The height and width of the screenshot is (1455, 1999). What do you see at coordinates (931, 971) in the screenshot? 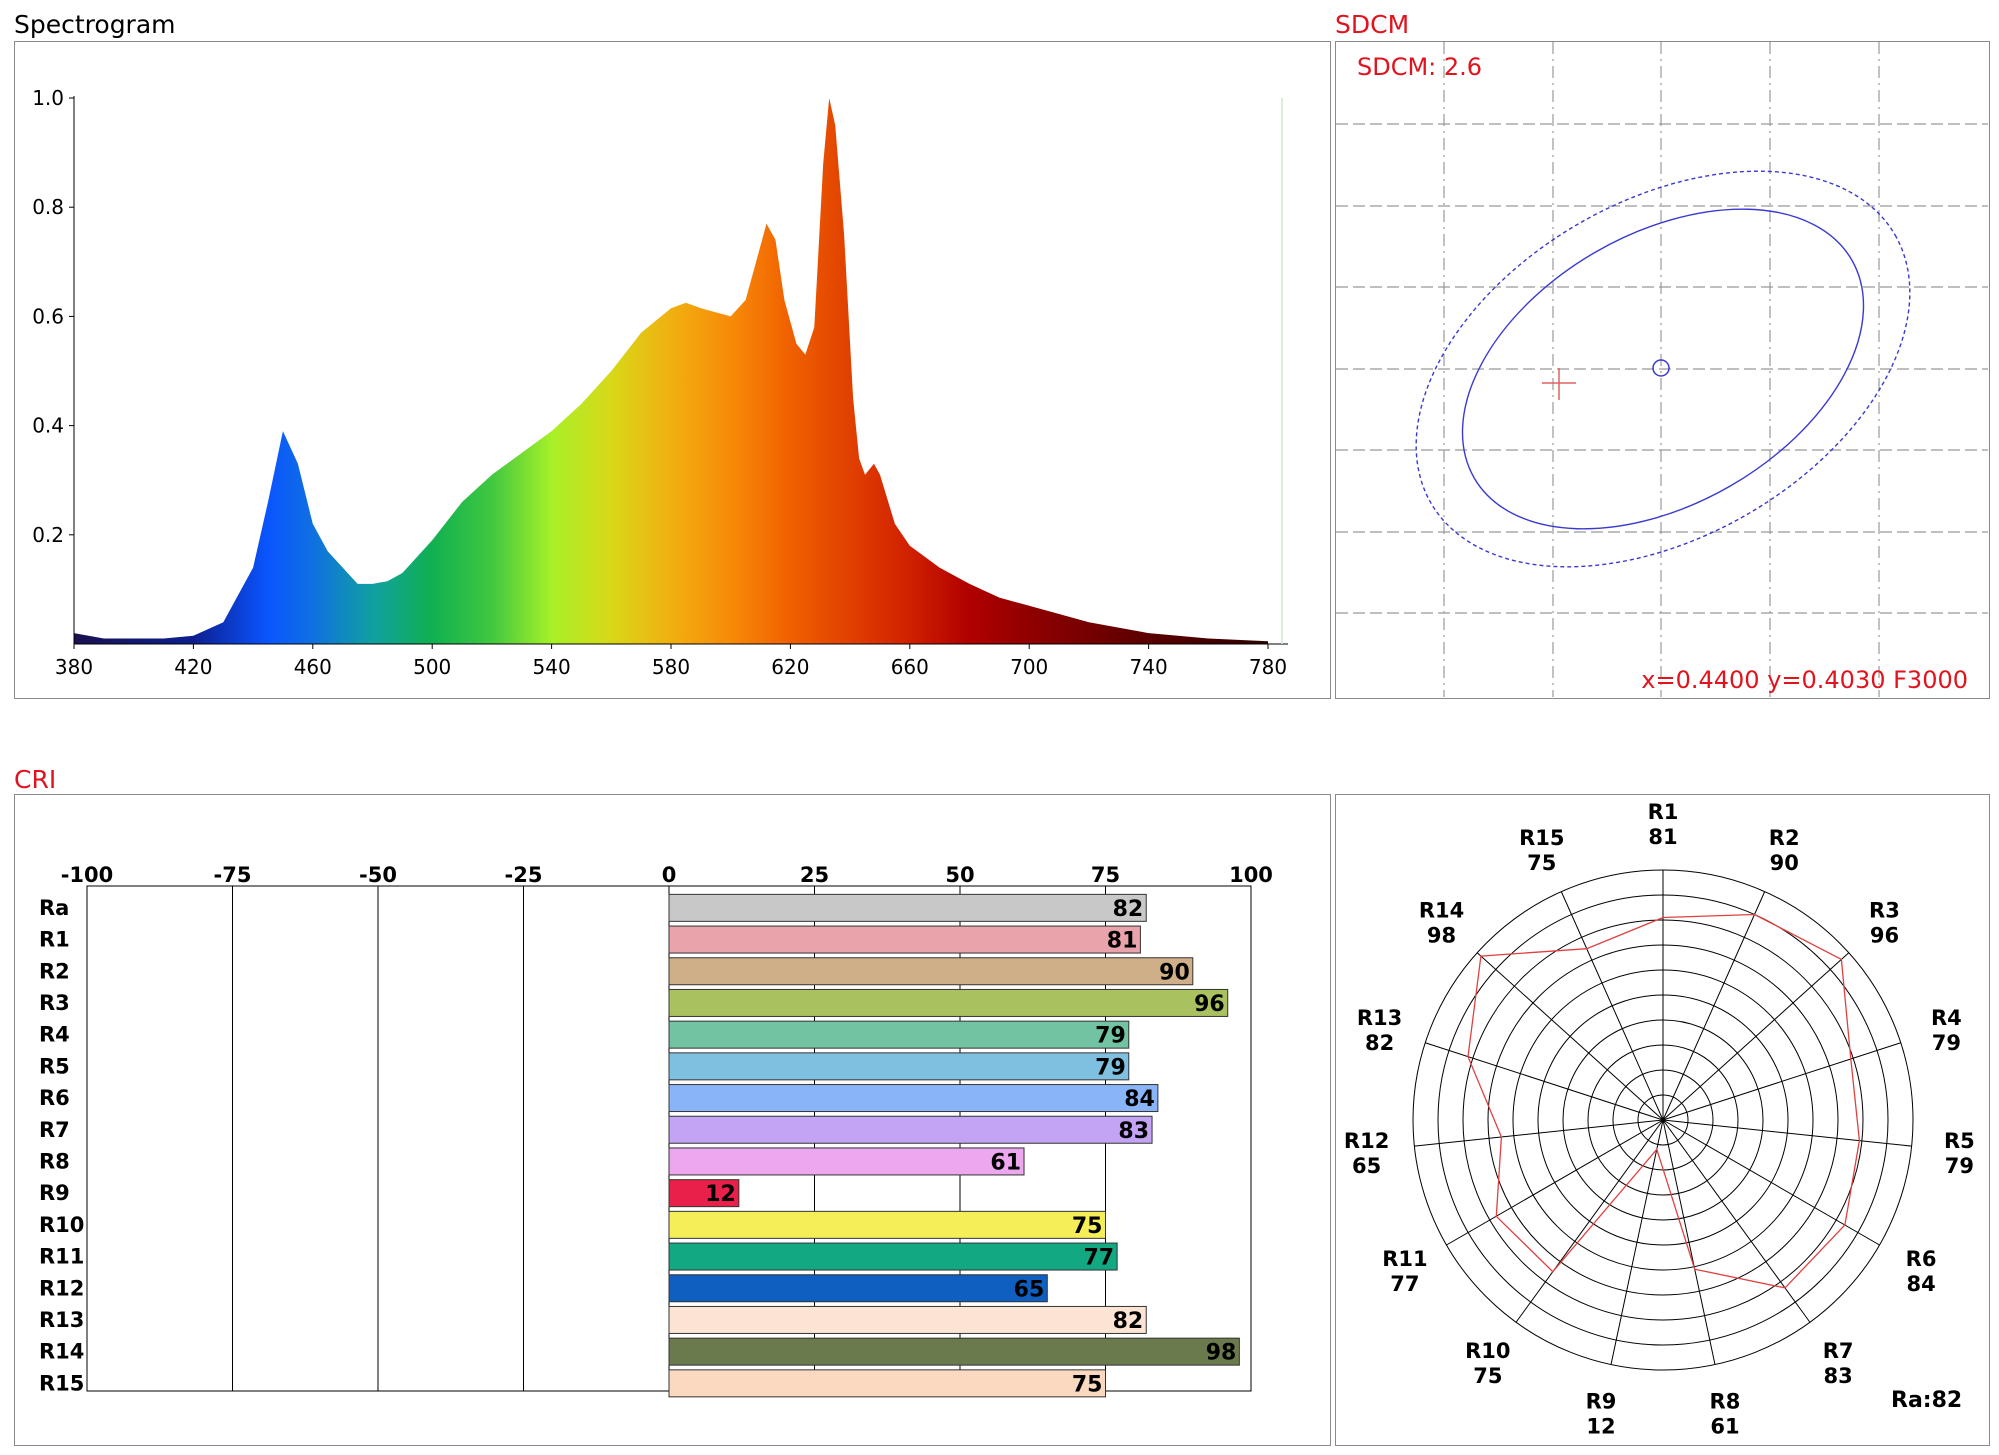
I see `cri-bar-r2` at bounding box center [931, 971].